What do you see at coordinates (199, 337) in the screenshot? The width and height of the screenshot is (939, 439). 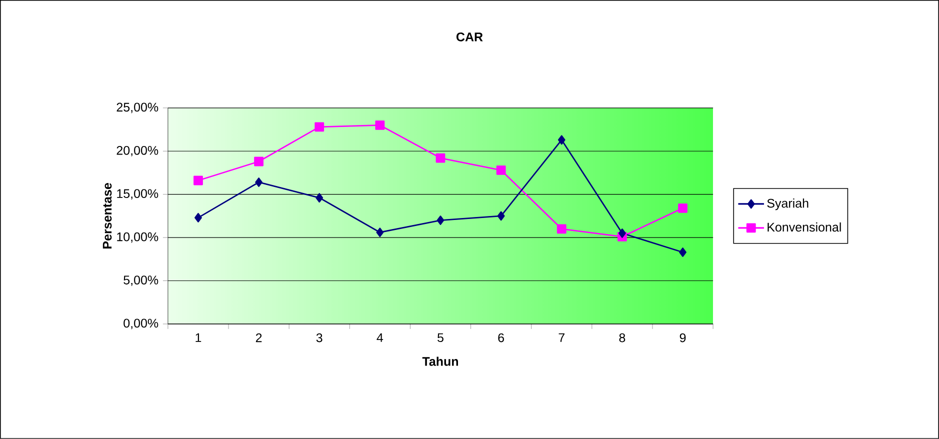 I see `x-tick-label: 1` at bounding box center [199, 337].